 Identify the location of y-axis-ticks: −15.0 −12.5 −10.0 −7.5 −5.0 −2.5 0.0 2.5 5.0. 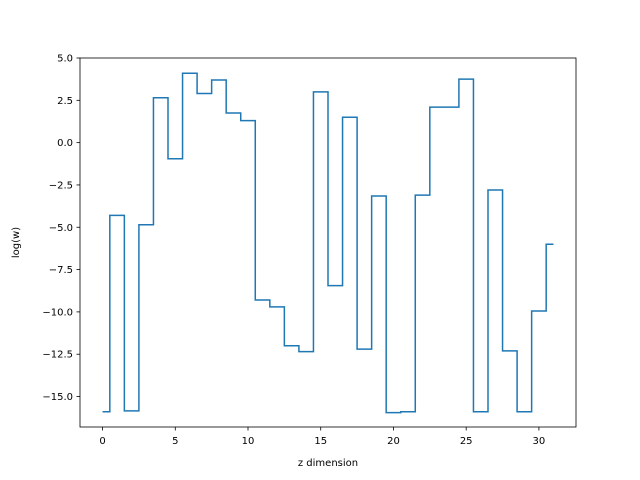
(61, 228).